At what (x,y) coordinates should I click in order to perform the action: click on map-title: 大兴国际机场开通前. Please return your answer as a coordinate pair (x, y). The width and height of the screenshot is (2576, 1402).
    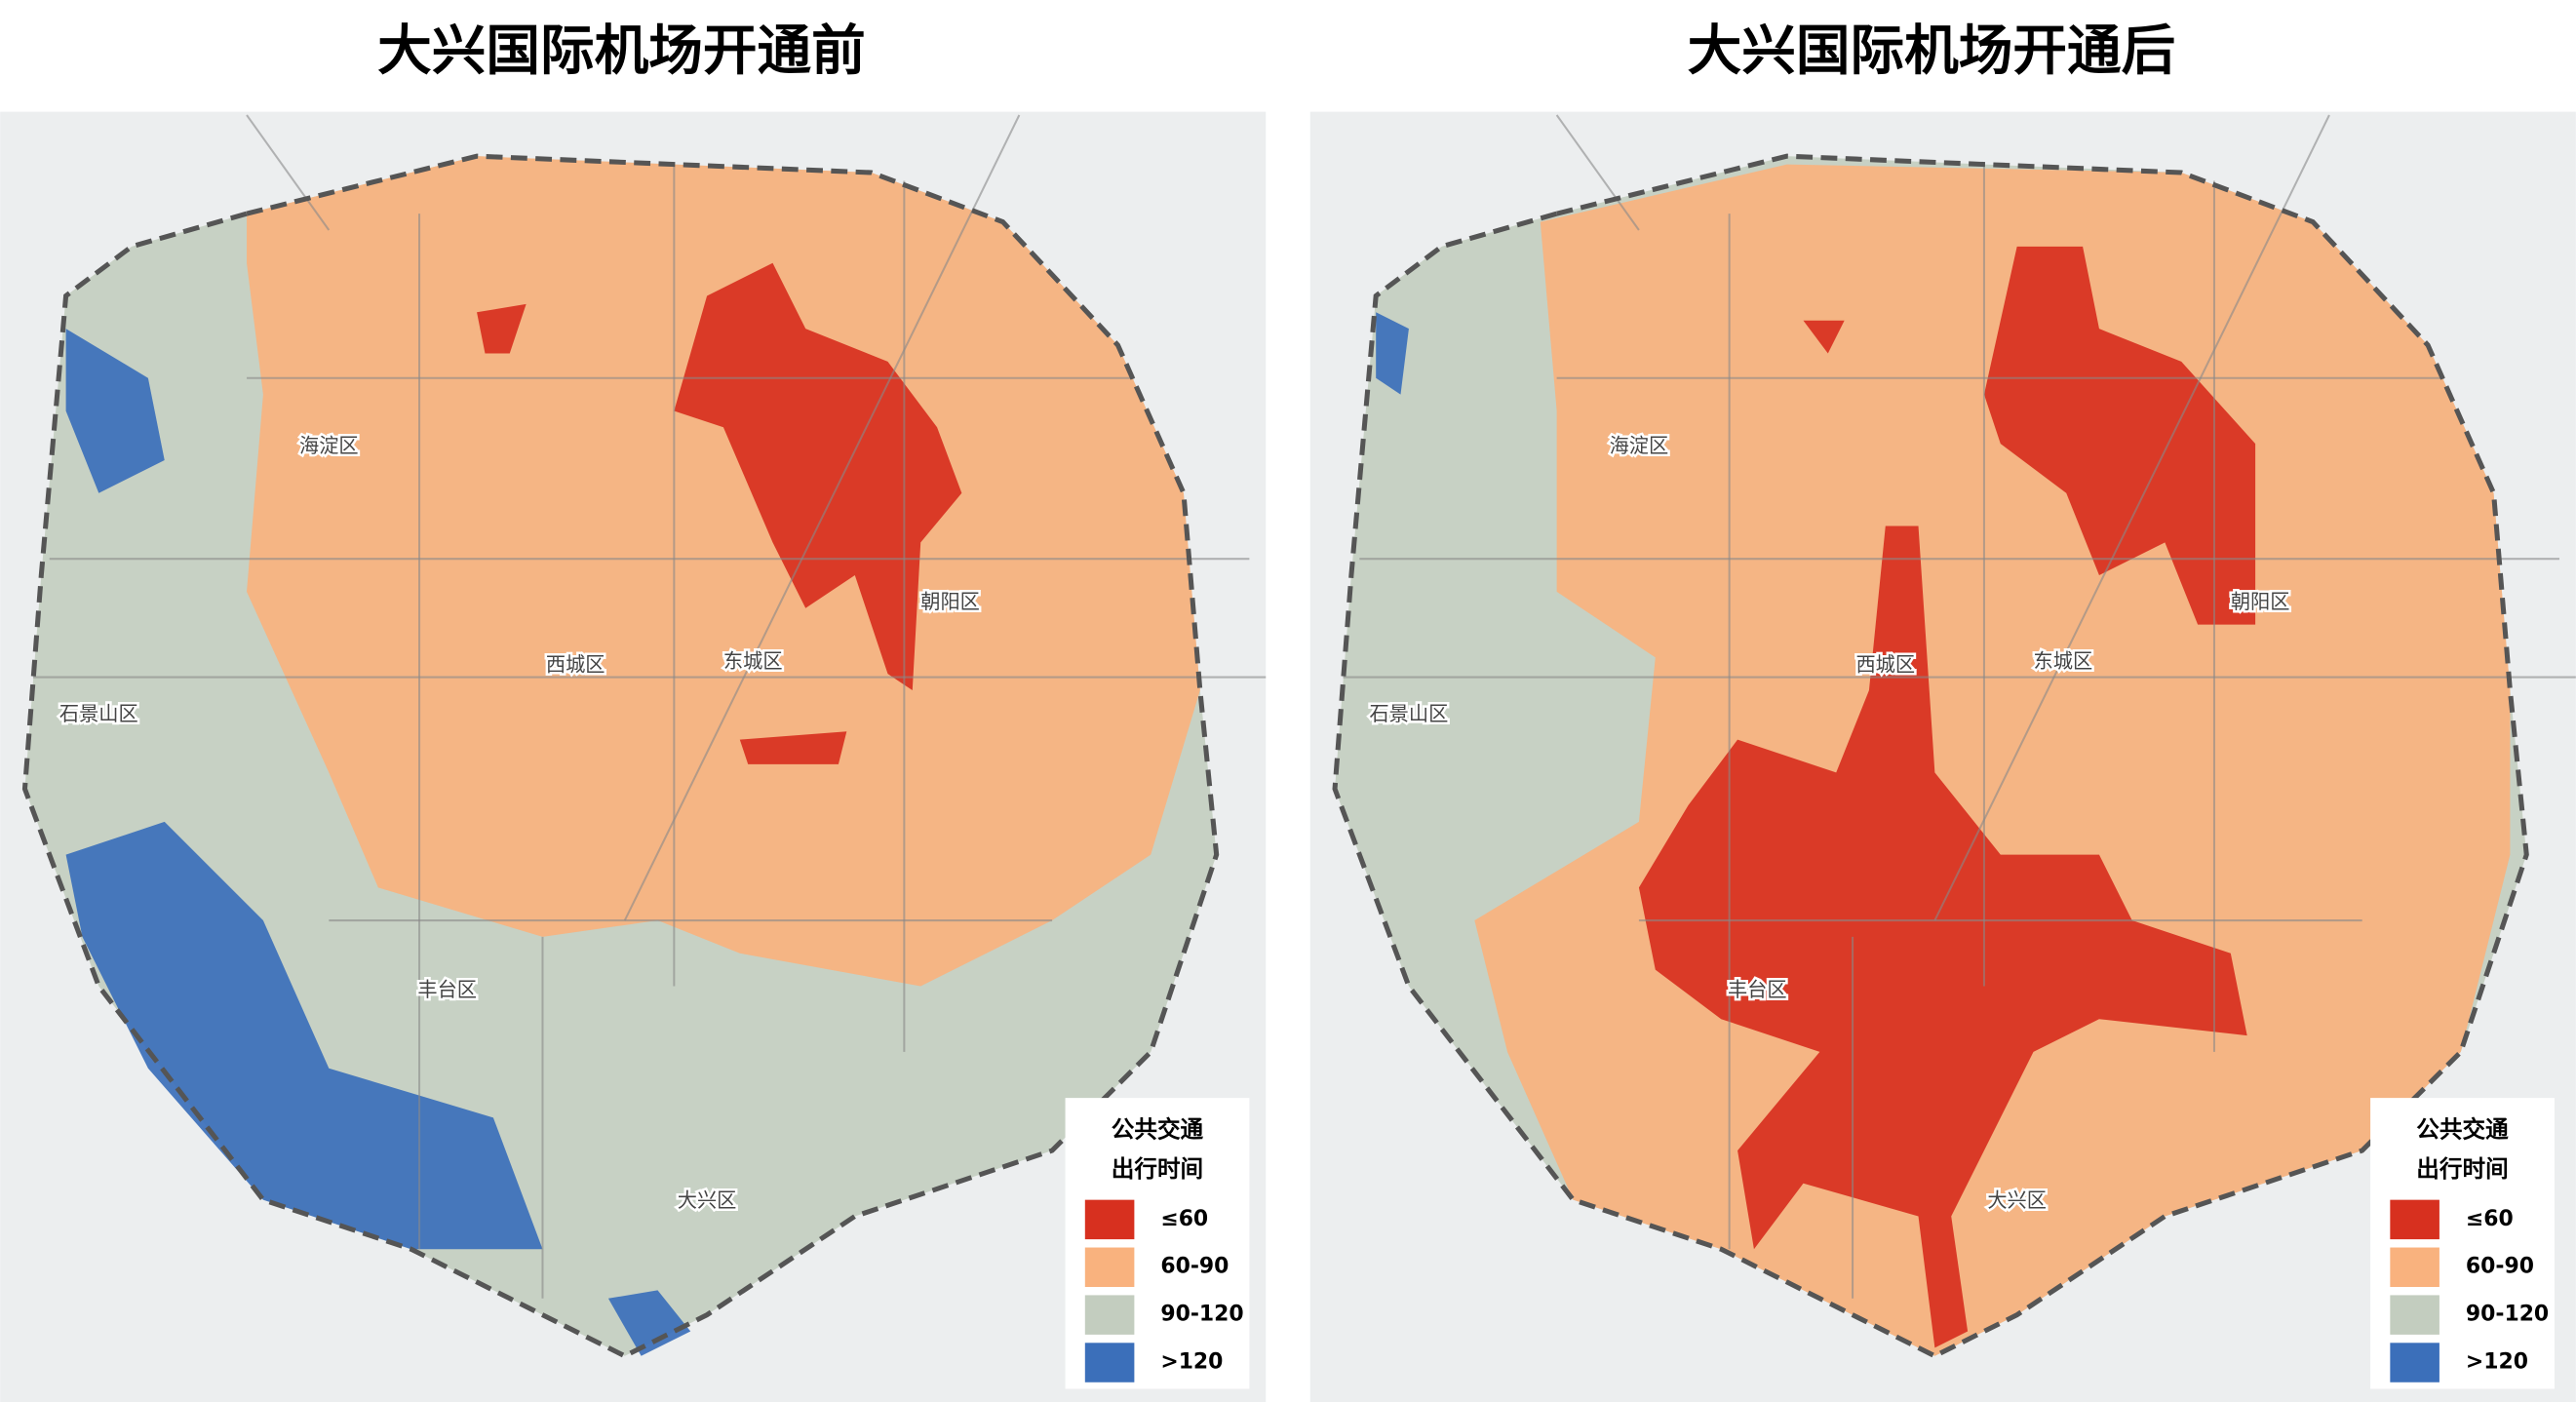
    Looking at the image, I should click on (621, 51).